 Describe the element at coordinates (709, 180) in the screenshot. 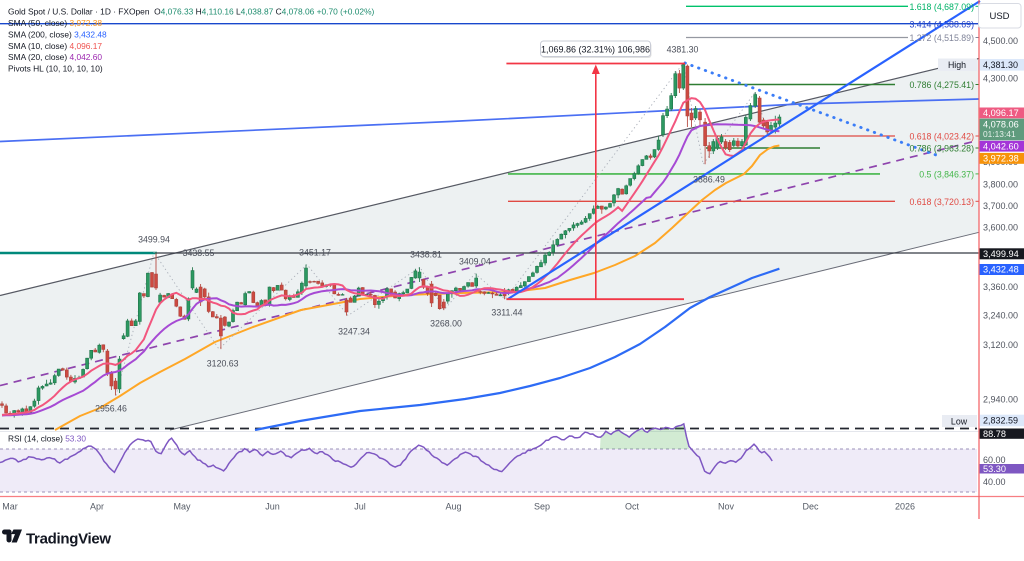

I see `svg-text: 3886.49` at that location.